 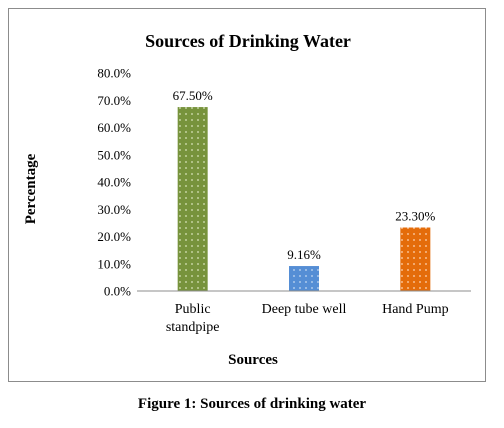 I want to click on chart-title: Sources of Drinking Water, so click(x=248, y=41).